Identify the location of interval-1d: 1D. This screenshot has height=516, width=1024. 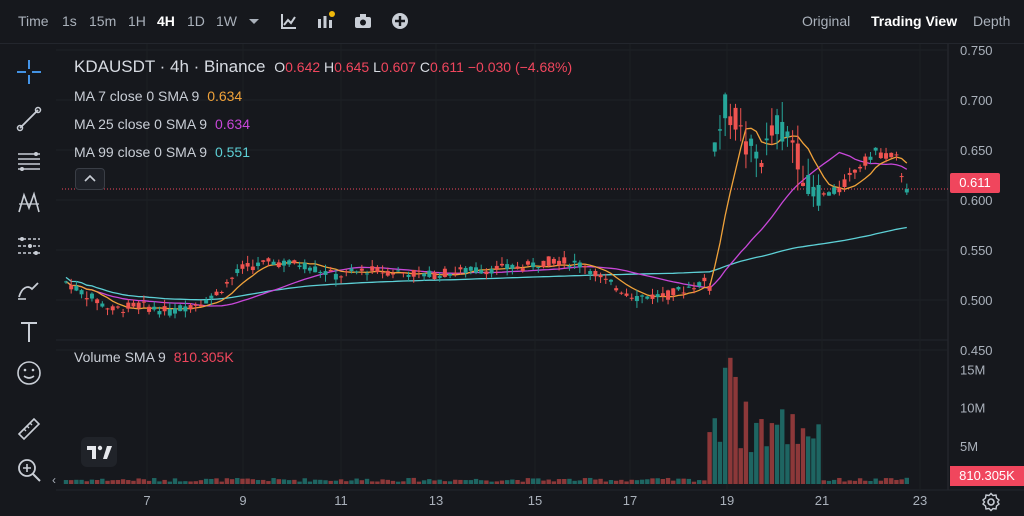
(196, 21).